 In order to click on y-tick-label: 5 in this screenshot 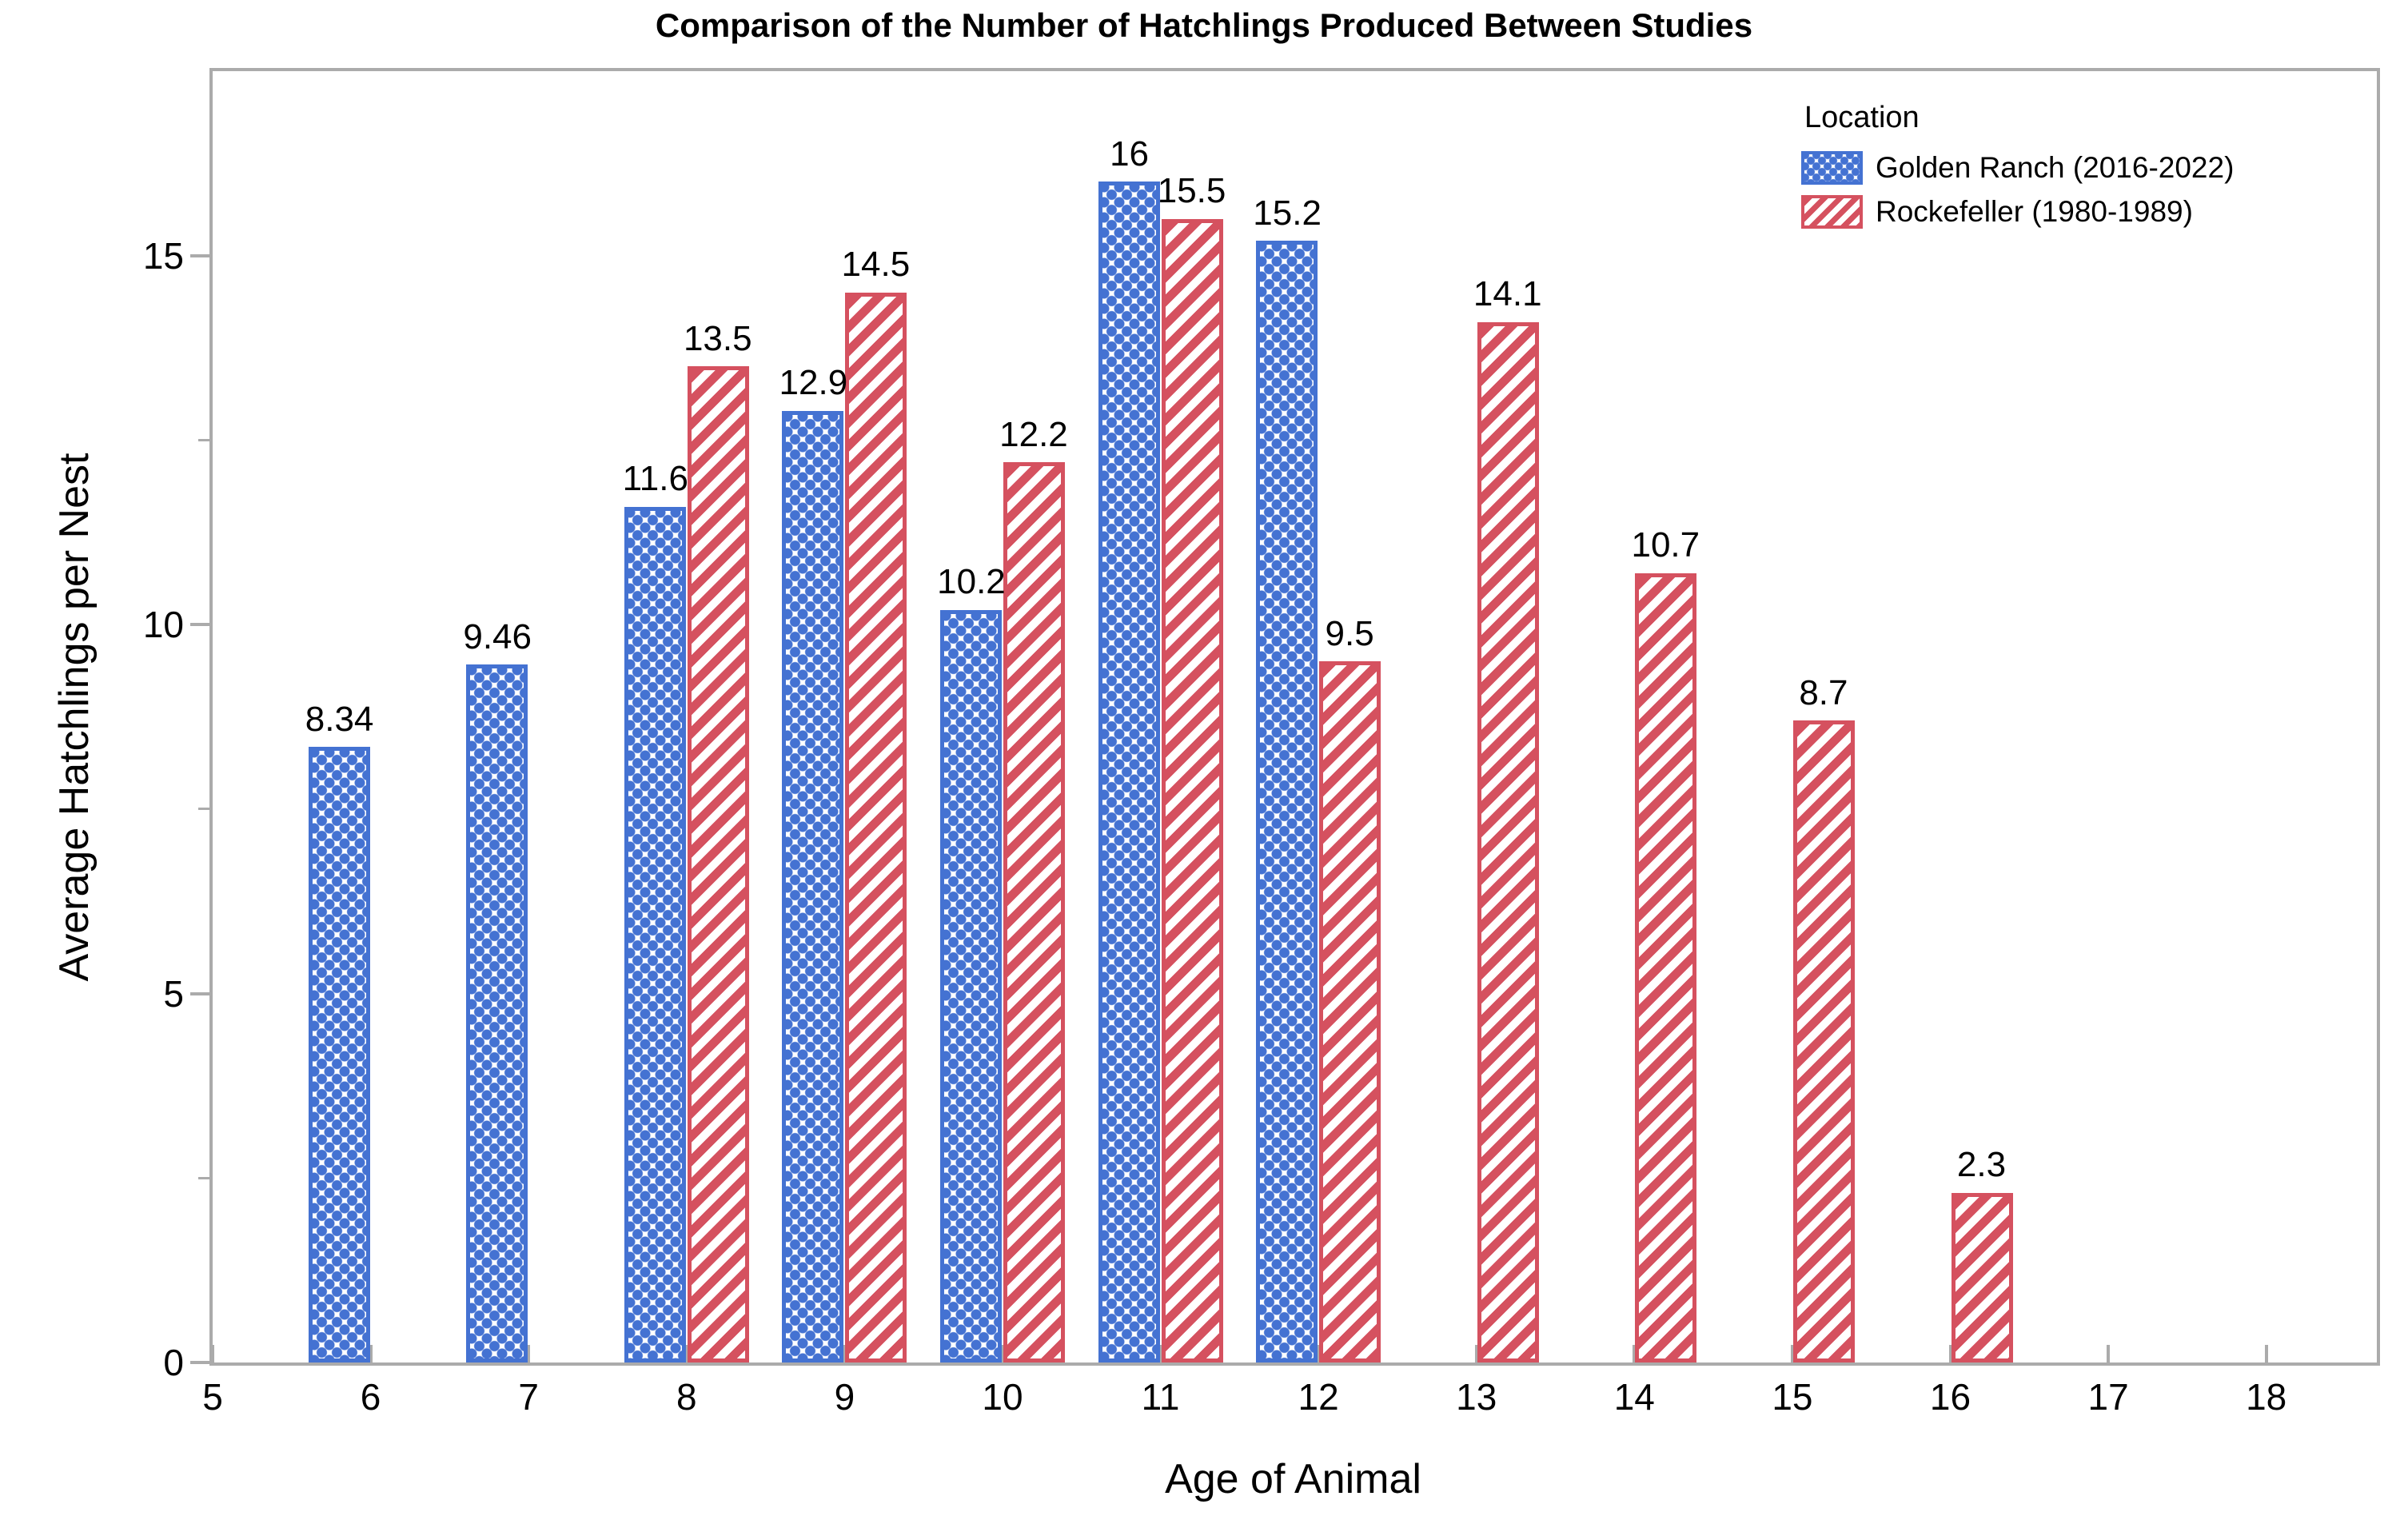, I will do `click(173, 994)`.